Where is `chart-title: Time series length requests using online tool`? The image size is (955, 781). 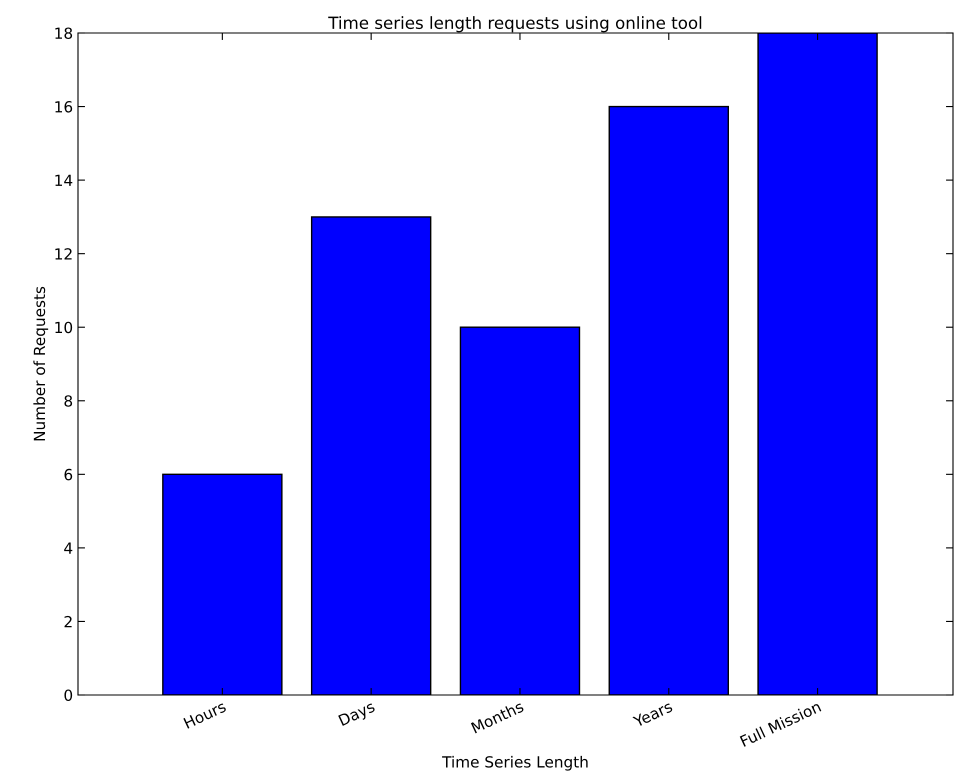 chart-title: Time series length requests using online tool is located at coordinates (515, 24).